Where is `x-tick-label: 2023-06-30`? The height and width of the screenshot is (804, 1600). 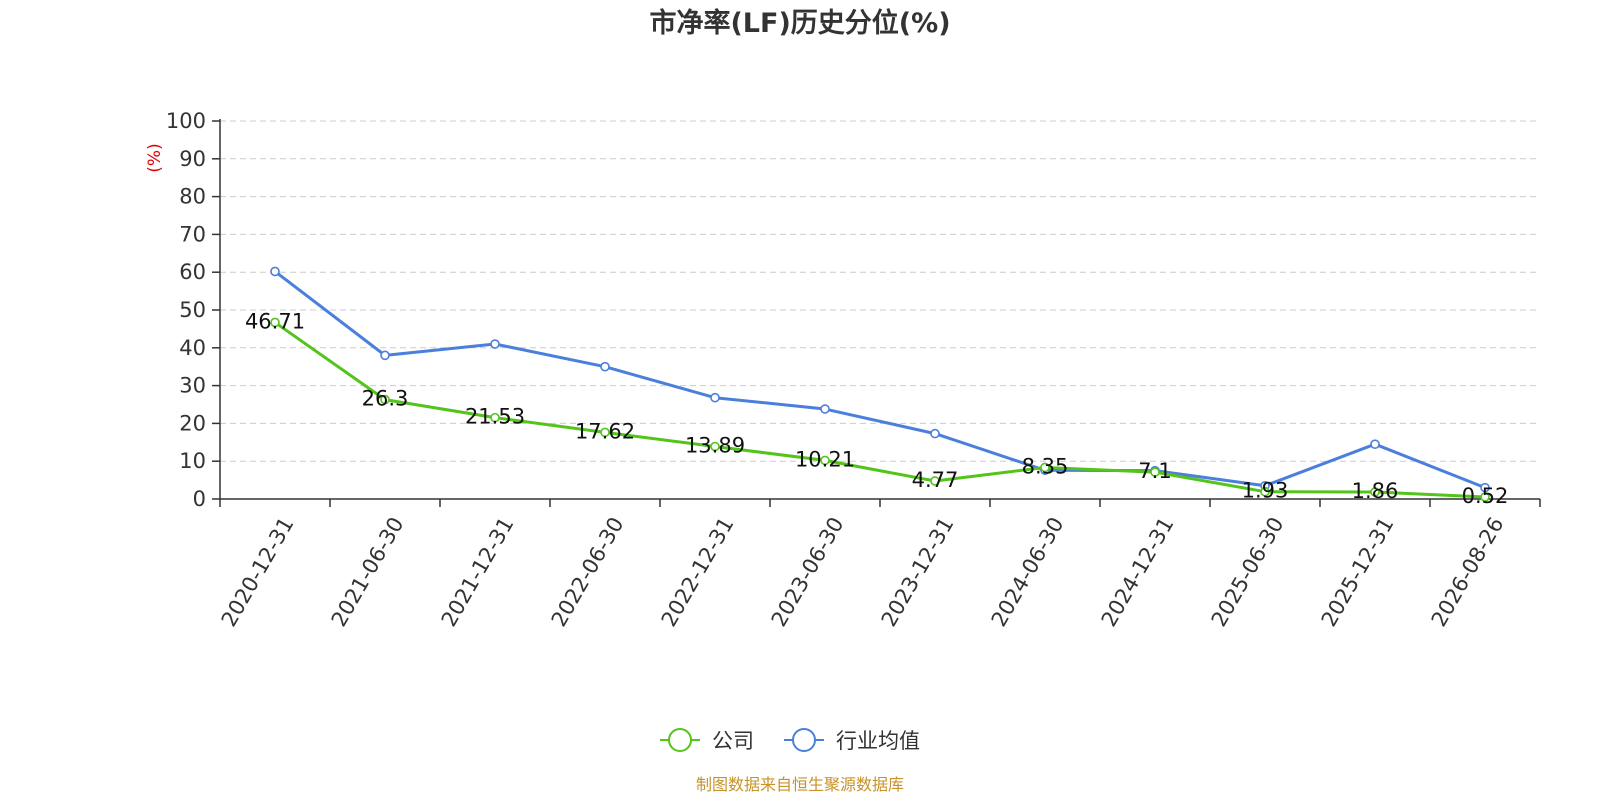
x-tick-label: 2023-06-30 is located at coordinates (808, 572).